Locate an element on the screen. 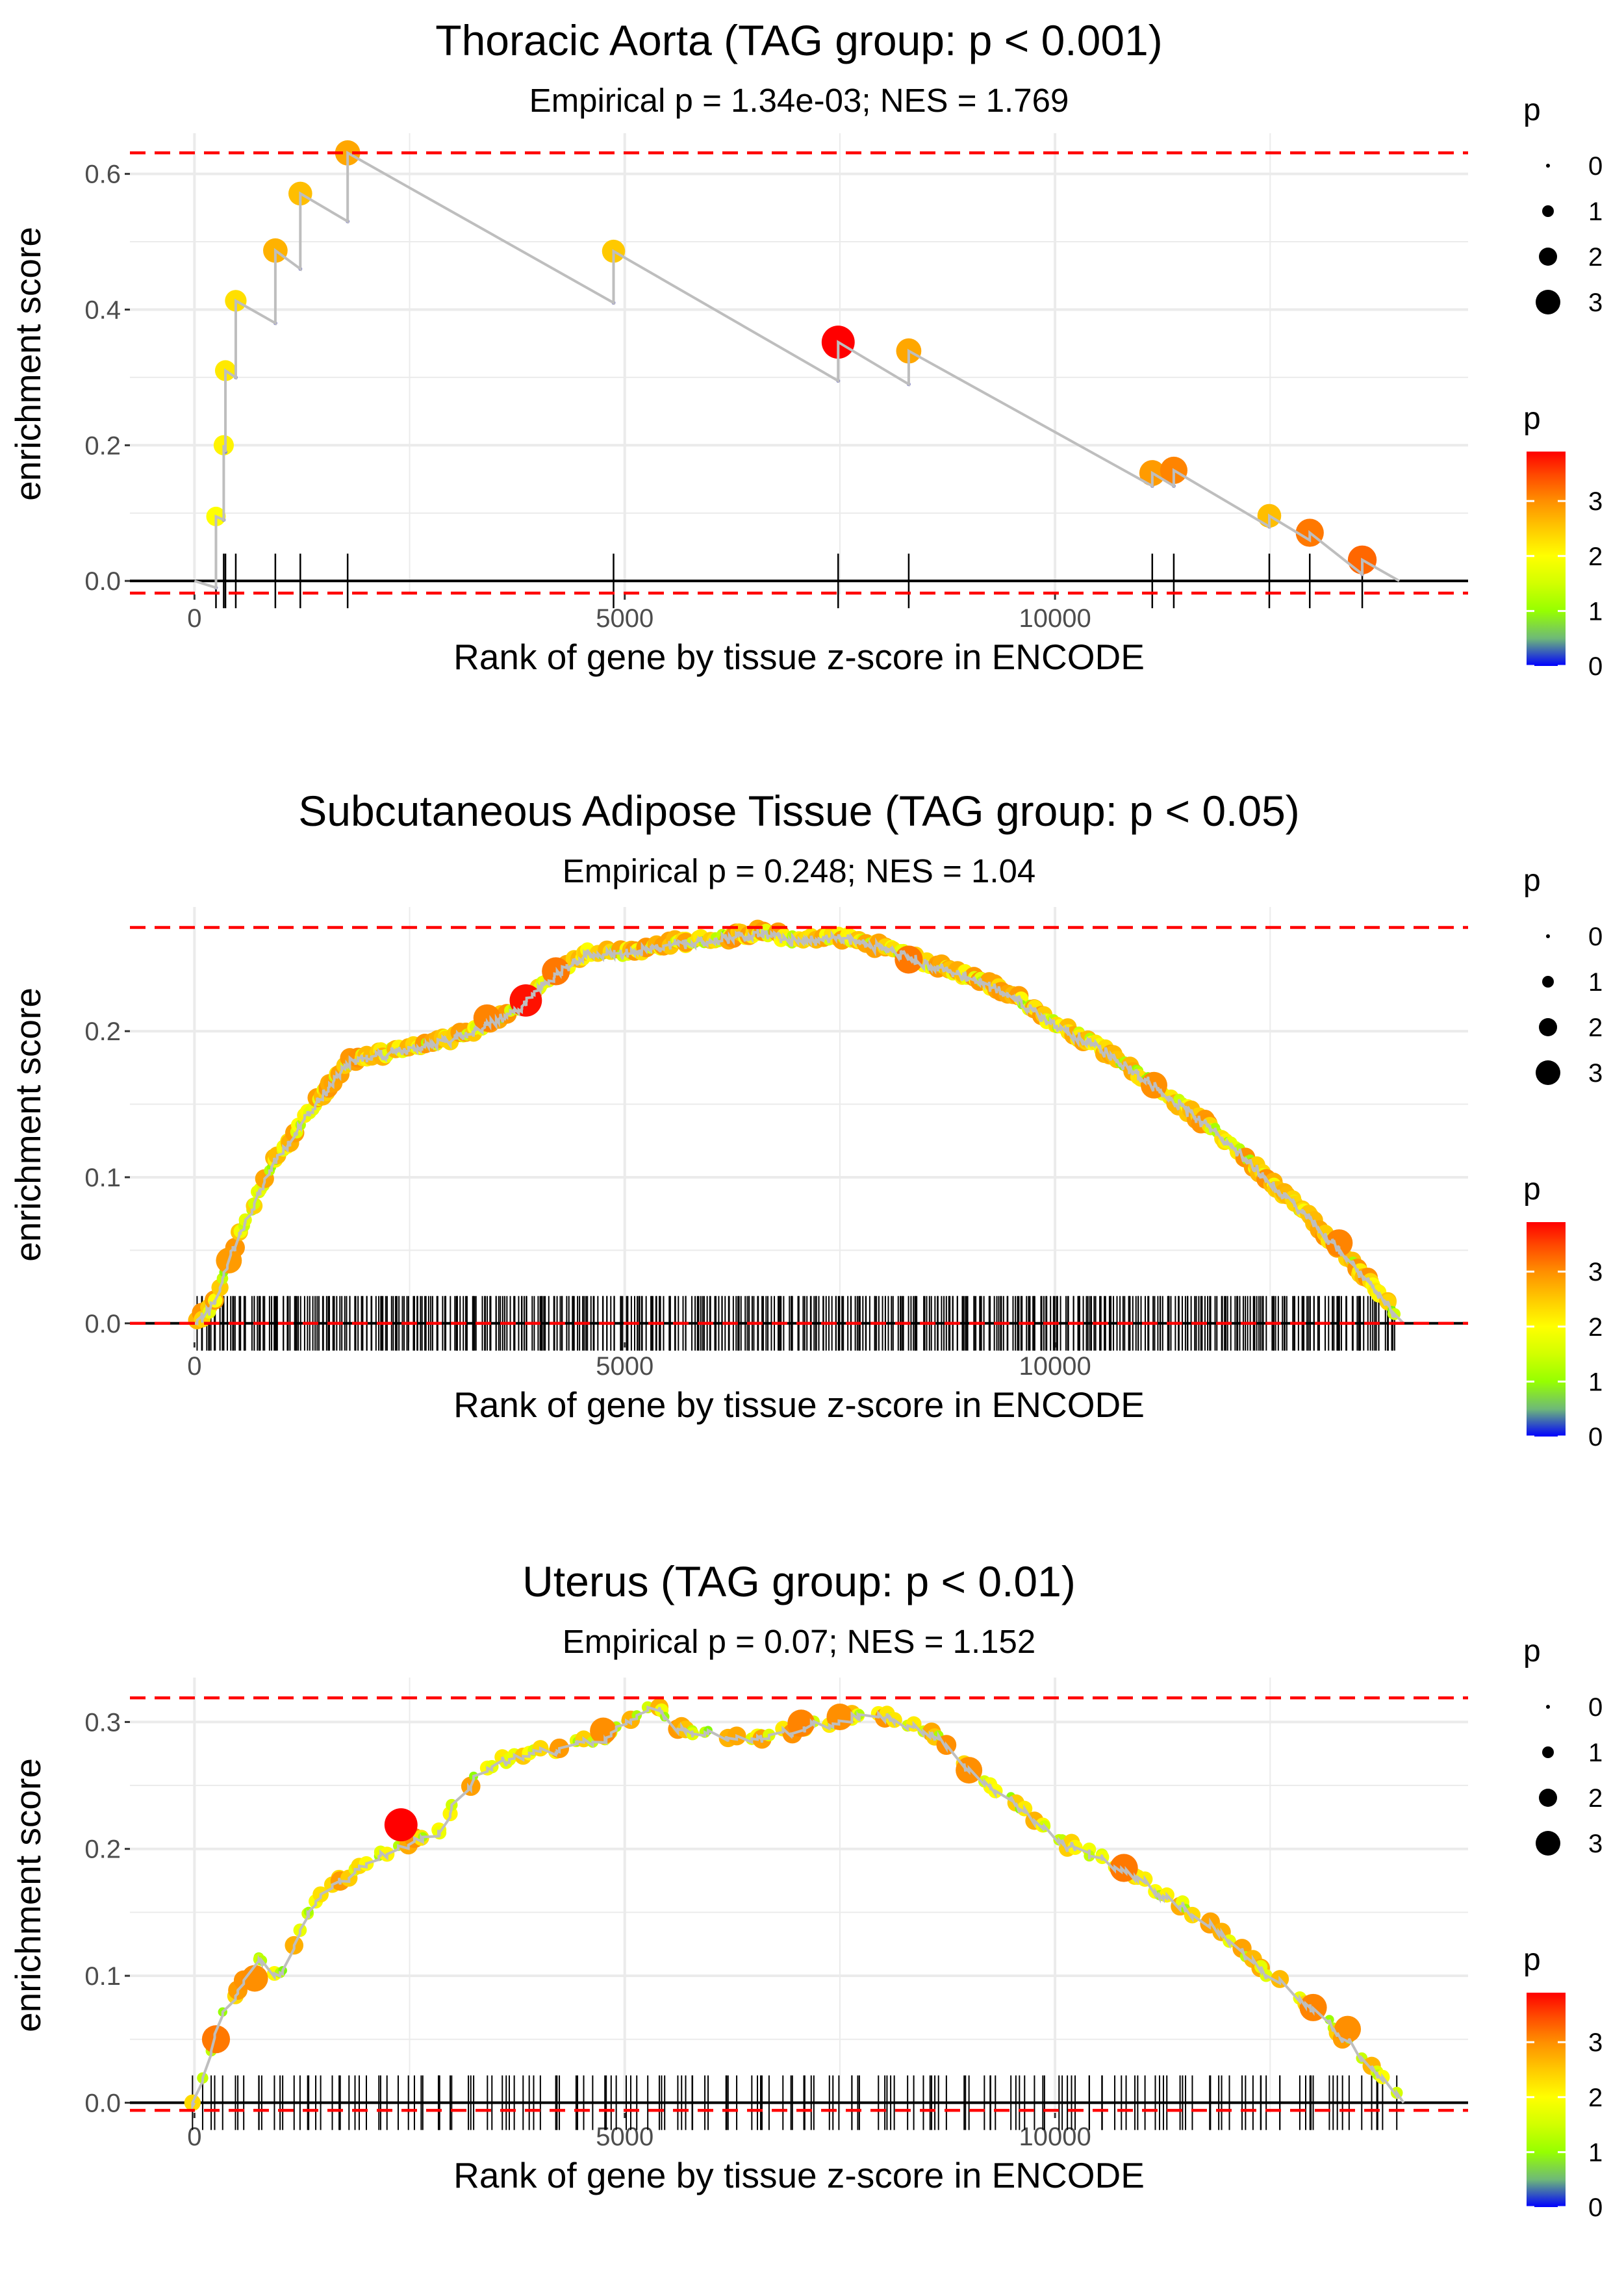 The image size is (1624, 2274). chart-subtitle: Empirical p = 0.07; NES = 1.152 is located at coordinates (799, 1641).